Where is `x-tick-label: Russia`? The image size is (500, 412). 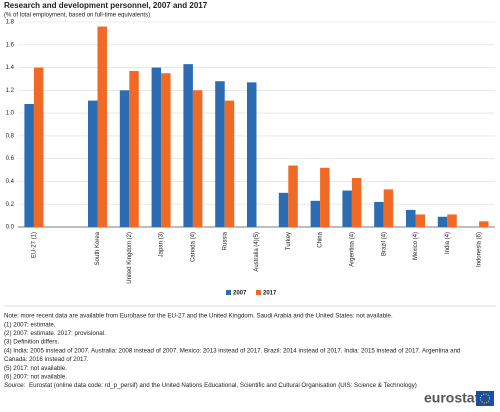 x-tick-label: Russia is located at coordinates (225, 240).